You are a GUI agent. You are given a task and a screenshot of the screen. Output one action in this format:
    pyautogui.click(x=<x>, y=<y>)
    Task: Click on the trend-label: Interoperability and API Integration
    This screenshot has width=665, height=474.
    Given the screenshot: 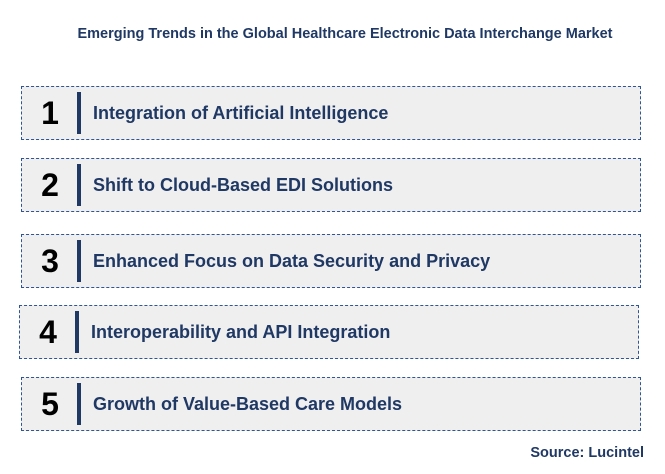 What is the action you would take?
    pyautogui.click(x=241, y=332)
    